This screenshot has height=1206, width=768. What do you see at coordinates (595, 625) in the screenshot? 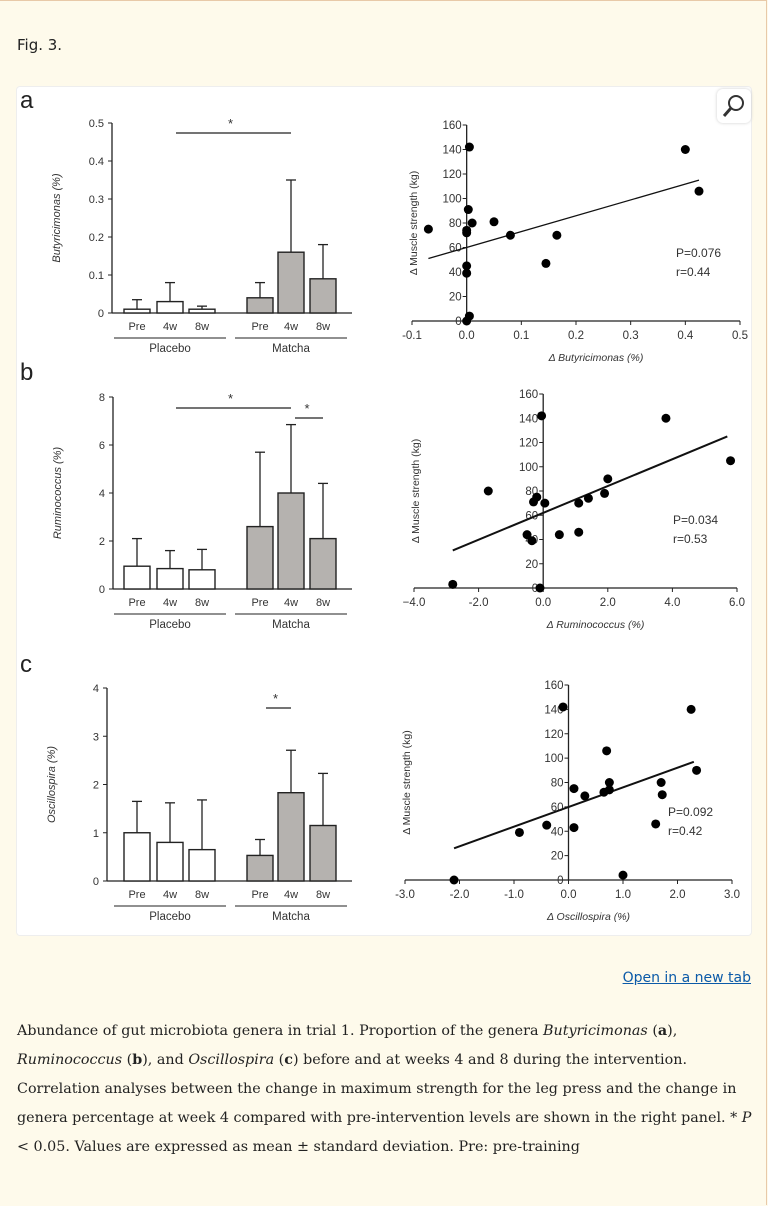
I see `x-axis-label: Δ Ruminococcus (%)` at bounding box center [595, 625].